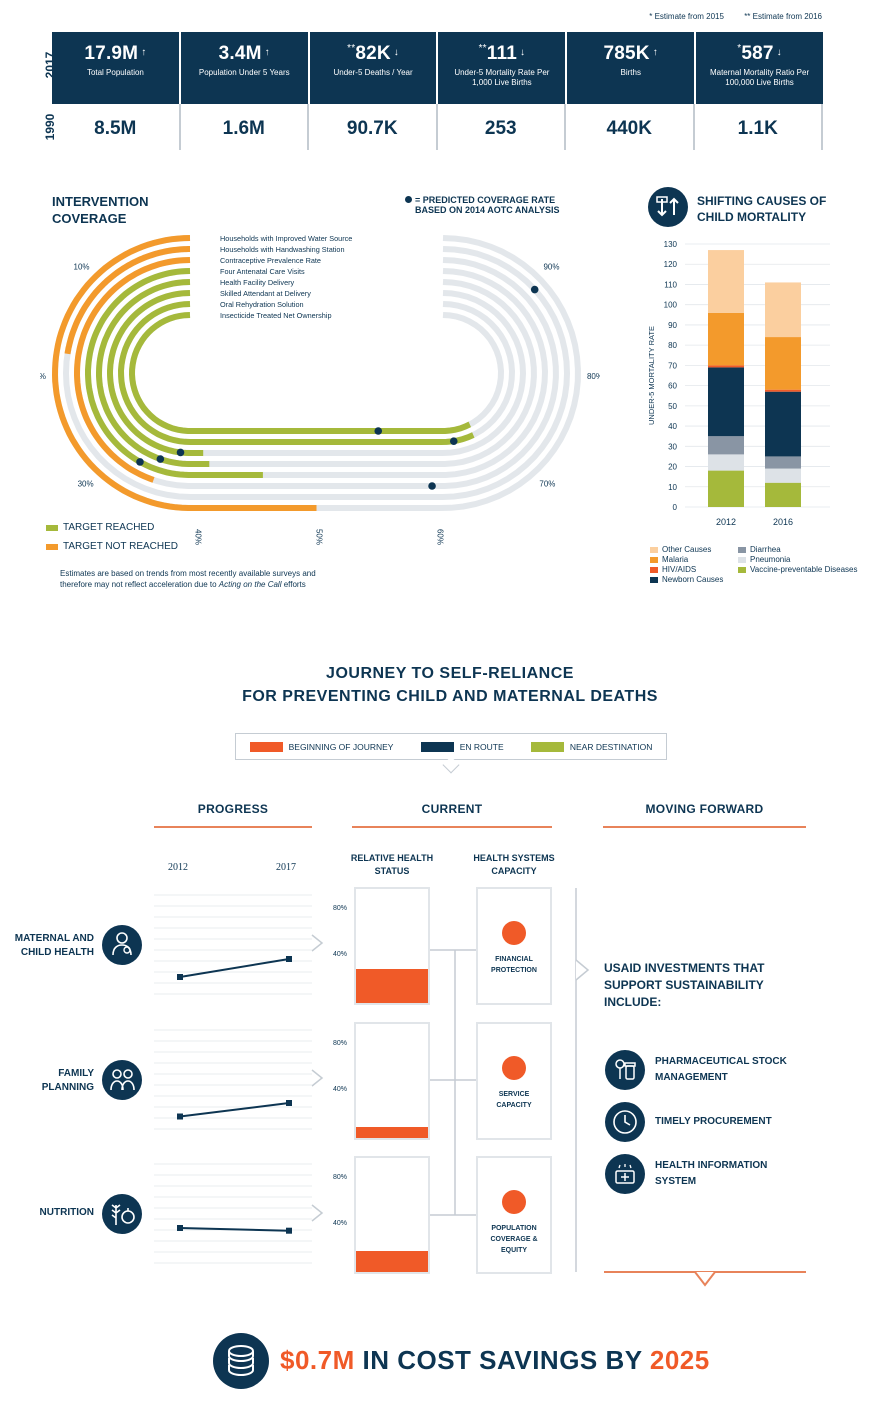  Describe the element at coordinates (672, 325) in the screenshot. I see `y-tick-label: 90` at that location.